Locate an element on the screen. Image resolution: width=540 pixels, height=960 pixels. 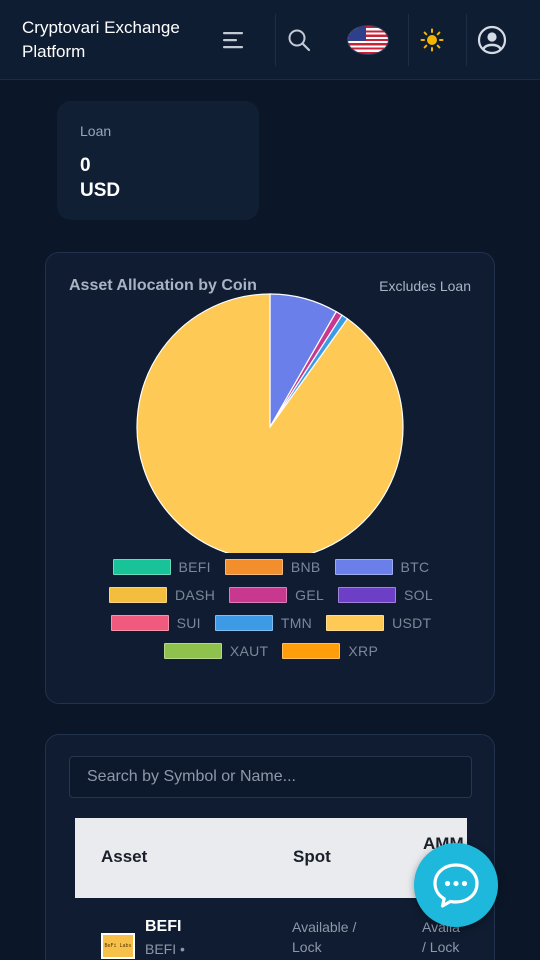
chat-bubble-icon is located at coordinates (456, 885).